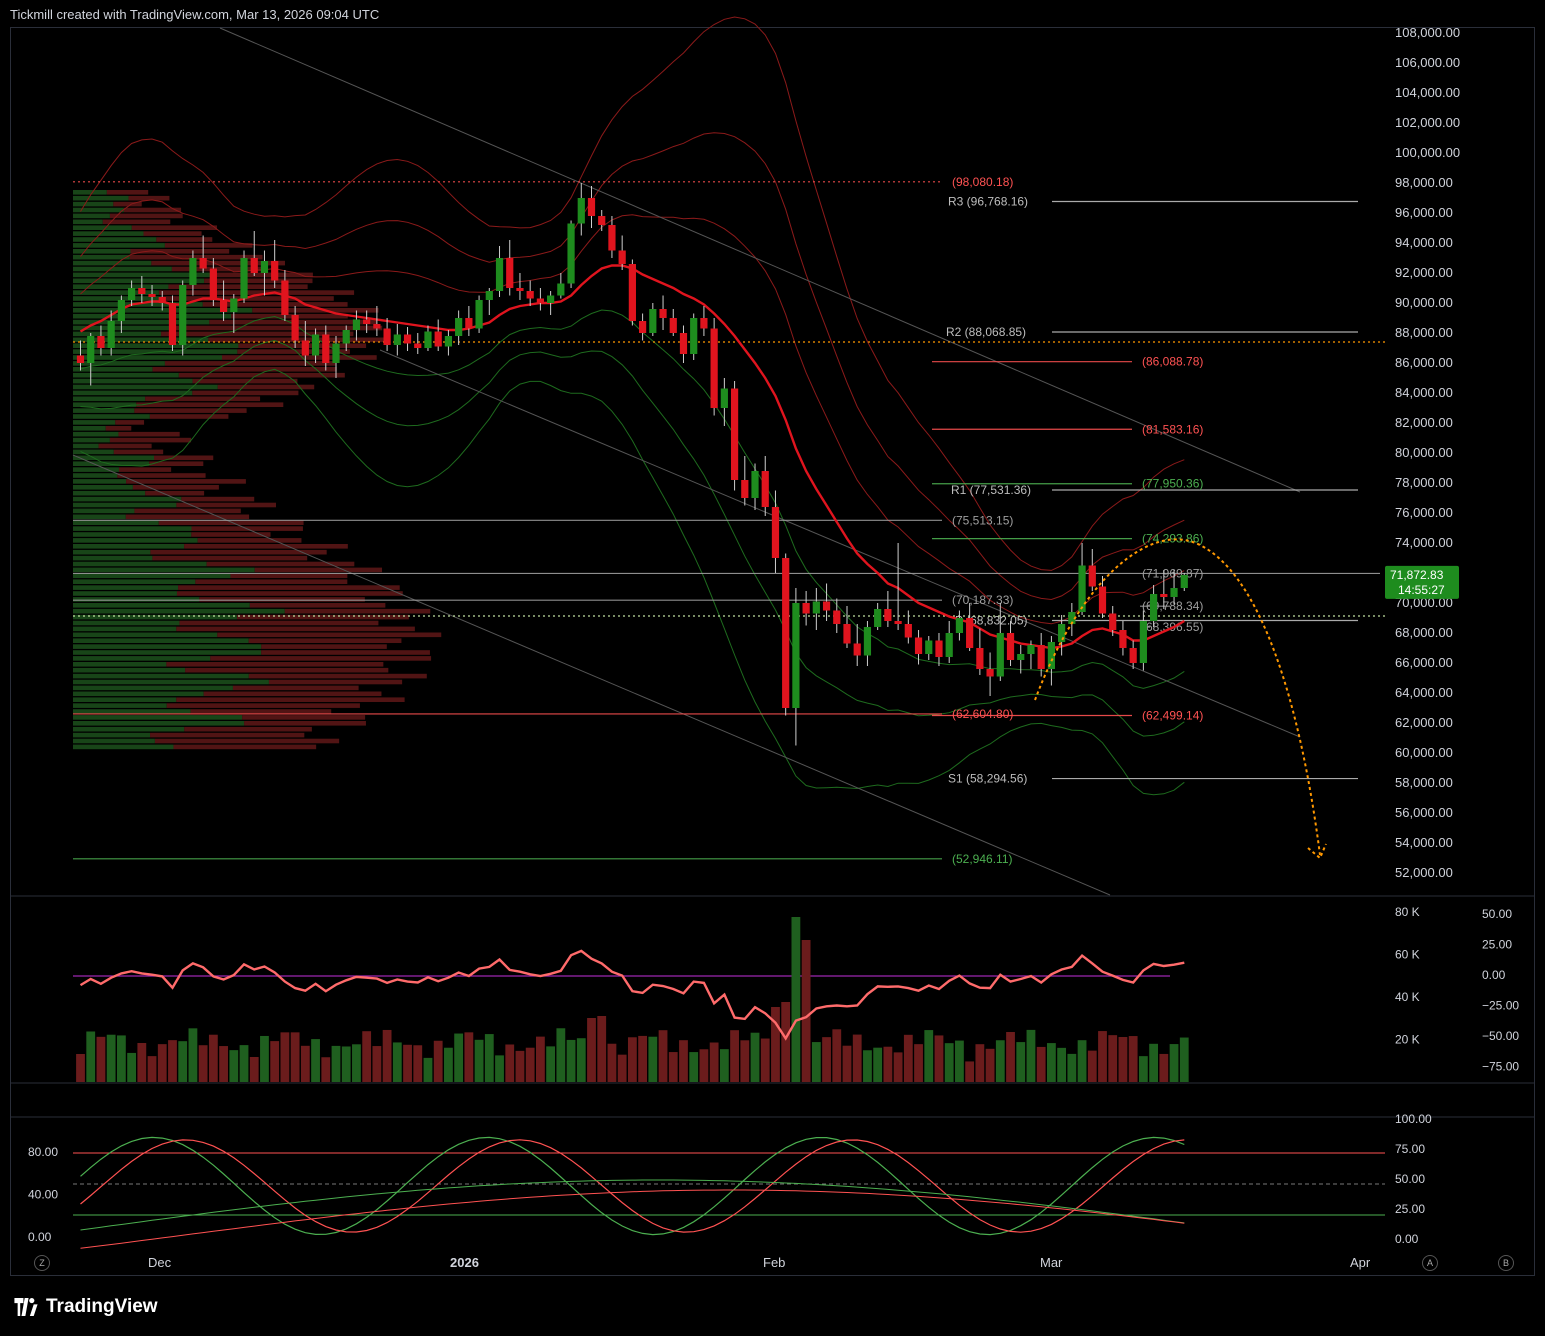 The image size is (1545, 1336). I want to click on price-tick: 92,000.00, so click(1424, 272).